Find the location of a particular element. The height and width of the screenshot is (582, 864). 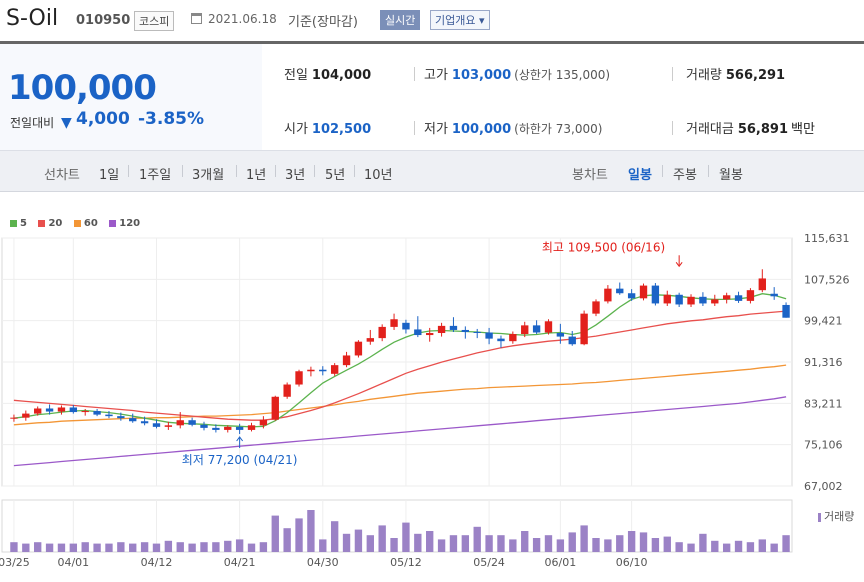

volume-legend: 거래량 is located at coordinates (836, 516).